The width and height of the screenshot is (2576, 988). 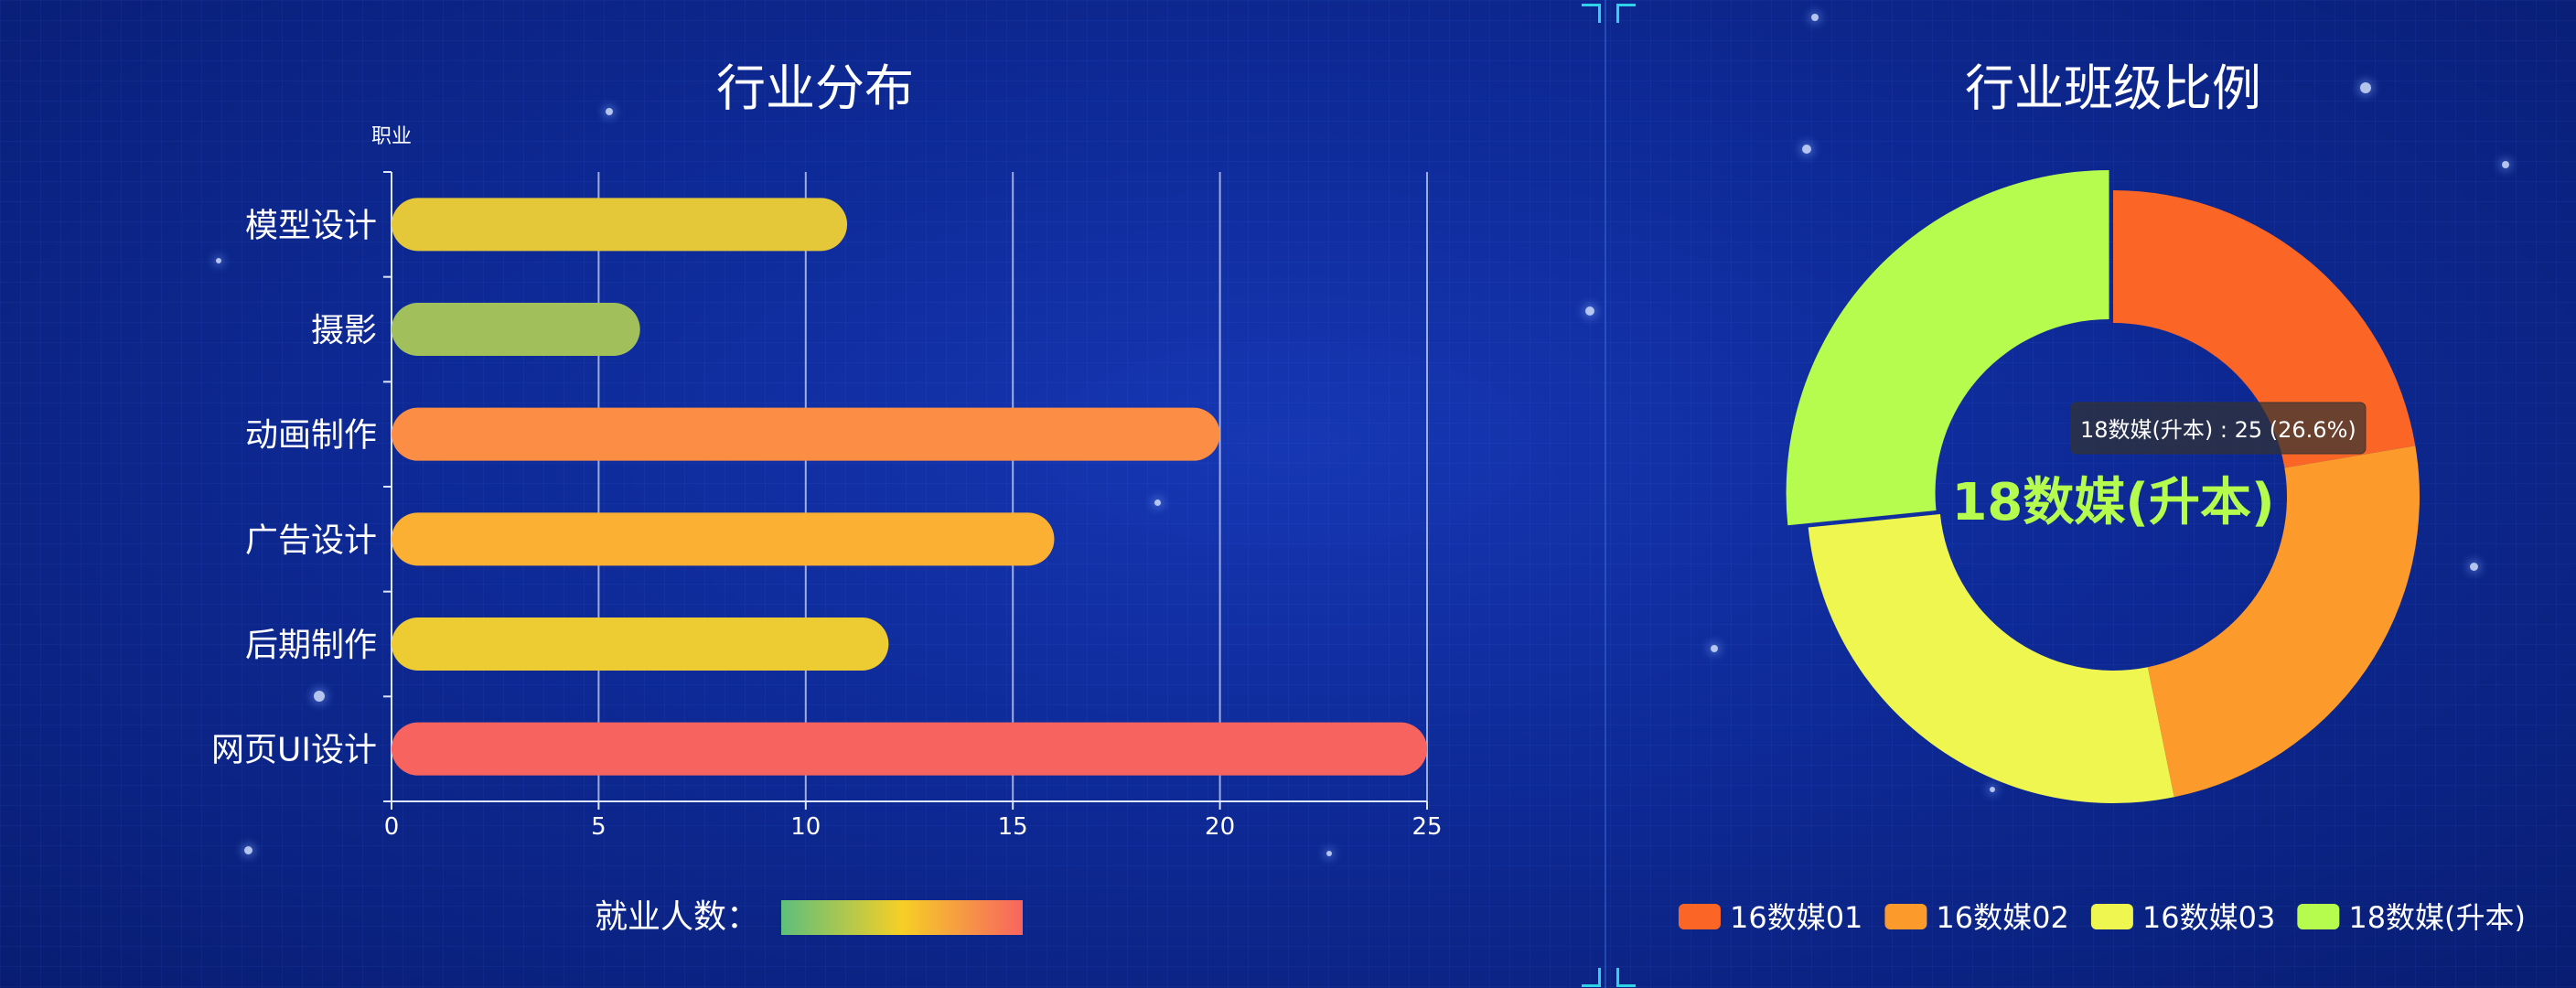 I want to click on tooltip-box, so click(x=2219, y=429).